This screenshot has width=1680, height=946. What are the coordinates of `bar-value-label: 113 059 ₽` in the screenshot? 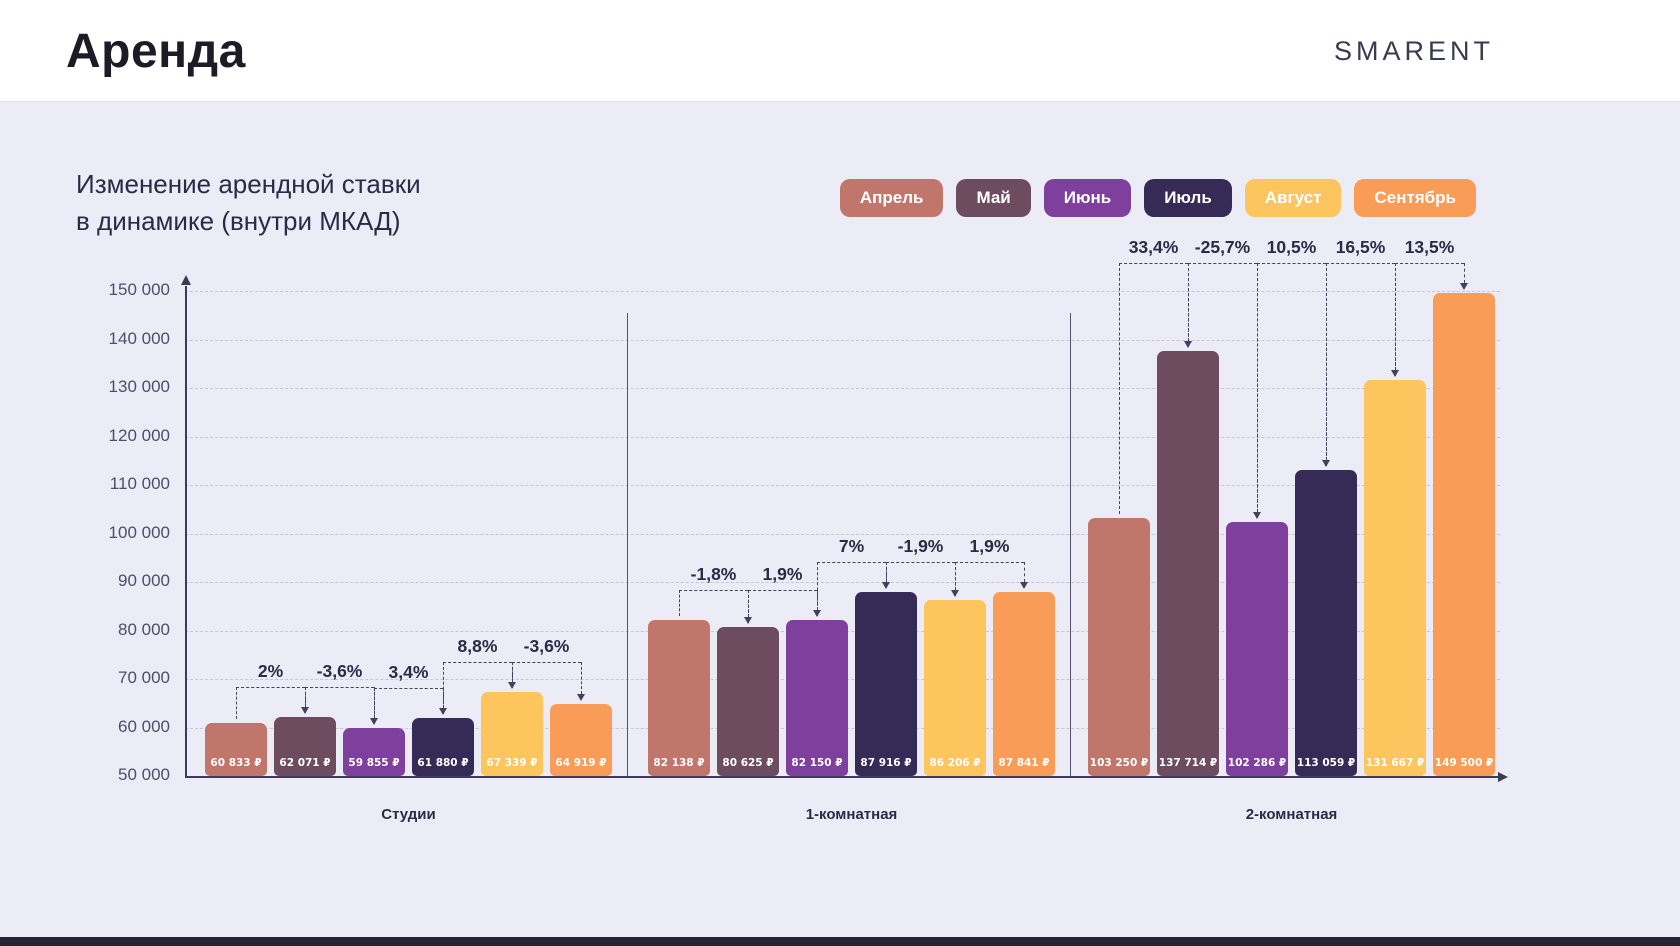 It's located at (1326, 762).